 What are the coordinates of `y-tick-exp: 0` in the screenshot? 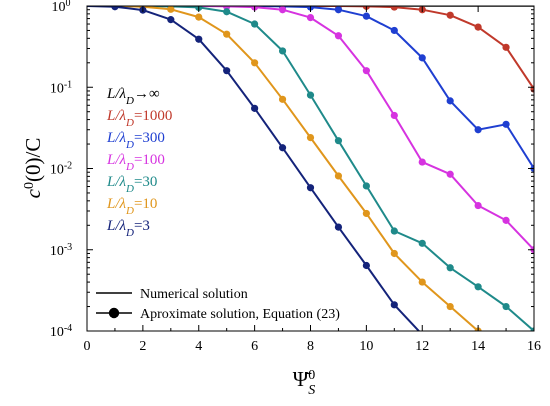 It's located at (68, 4).